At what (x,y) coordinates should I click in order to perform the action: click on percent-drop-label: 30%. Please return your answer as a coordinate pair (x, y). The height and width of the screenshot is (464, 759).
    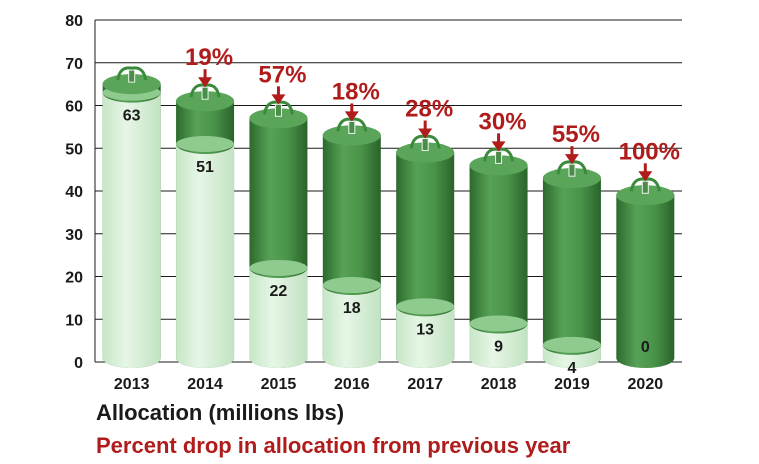
    Looking at the image, I should click on (503, 121).